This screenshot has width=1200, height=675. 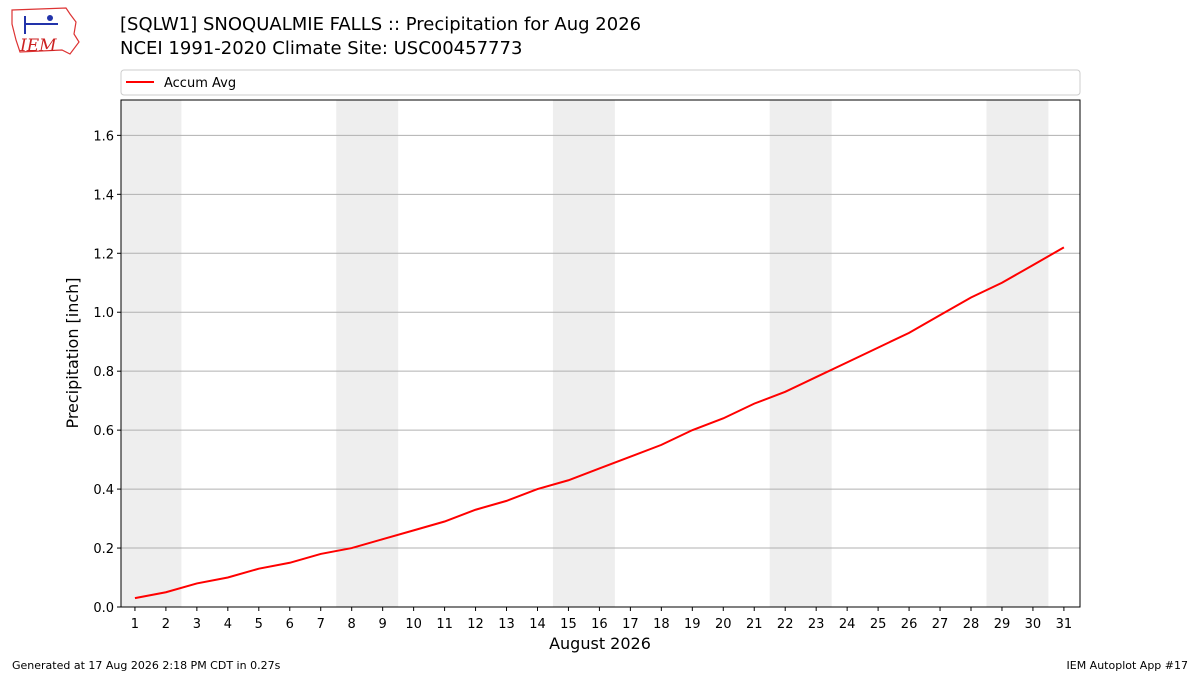 What do you see at coordinates (444, 624) in the screenshot?
I see `x-tick-label: 11` at bounding box center [444, 624].